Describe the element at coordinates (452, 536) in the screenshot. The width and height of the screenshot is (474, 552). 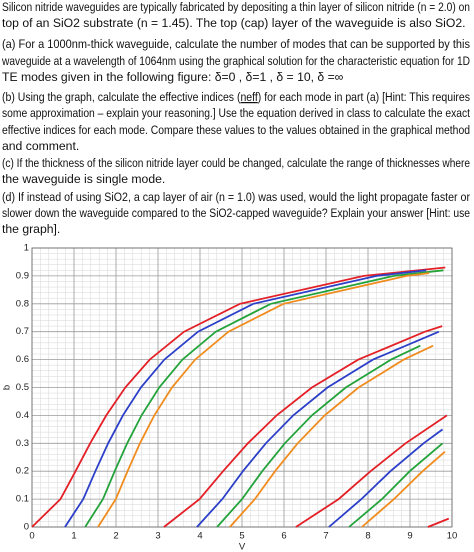
I see `x-tick-label: 10` at that location.